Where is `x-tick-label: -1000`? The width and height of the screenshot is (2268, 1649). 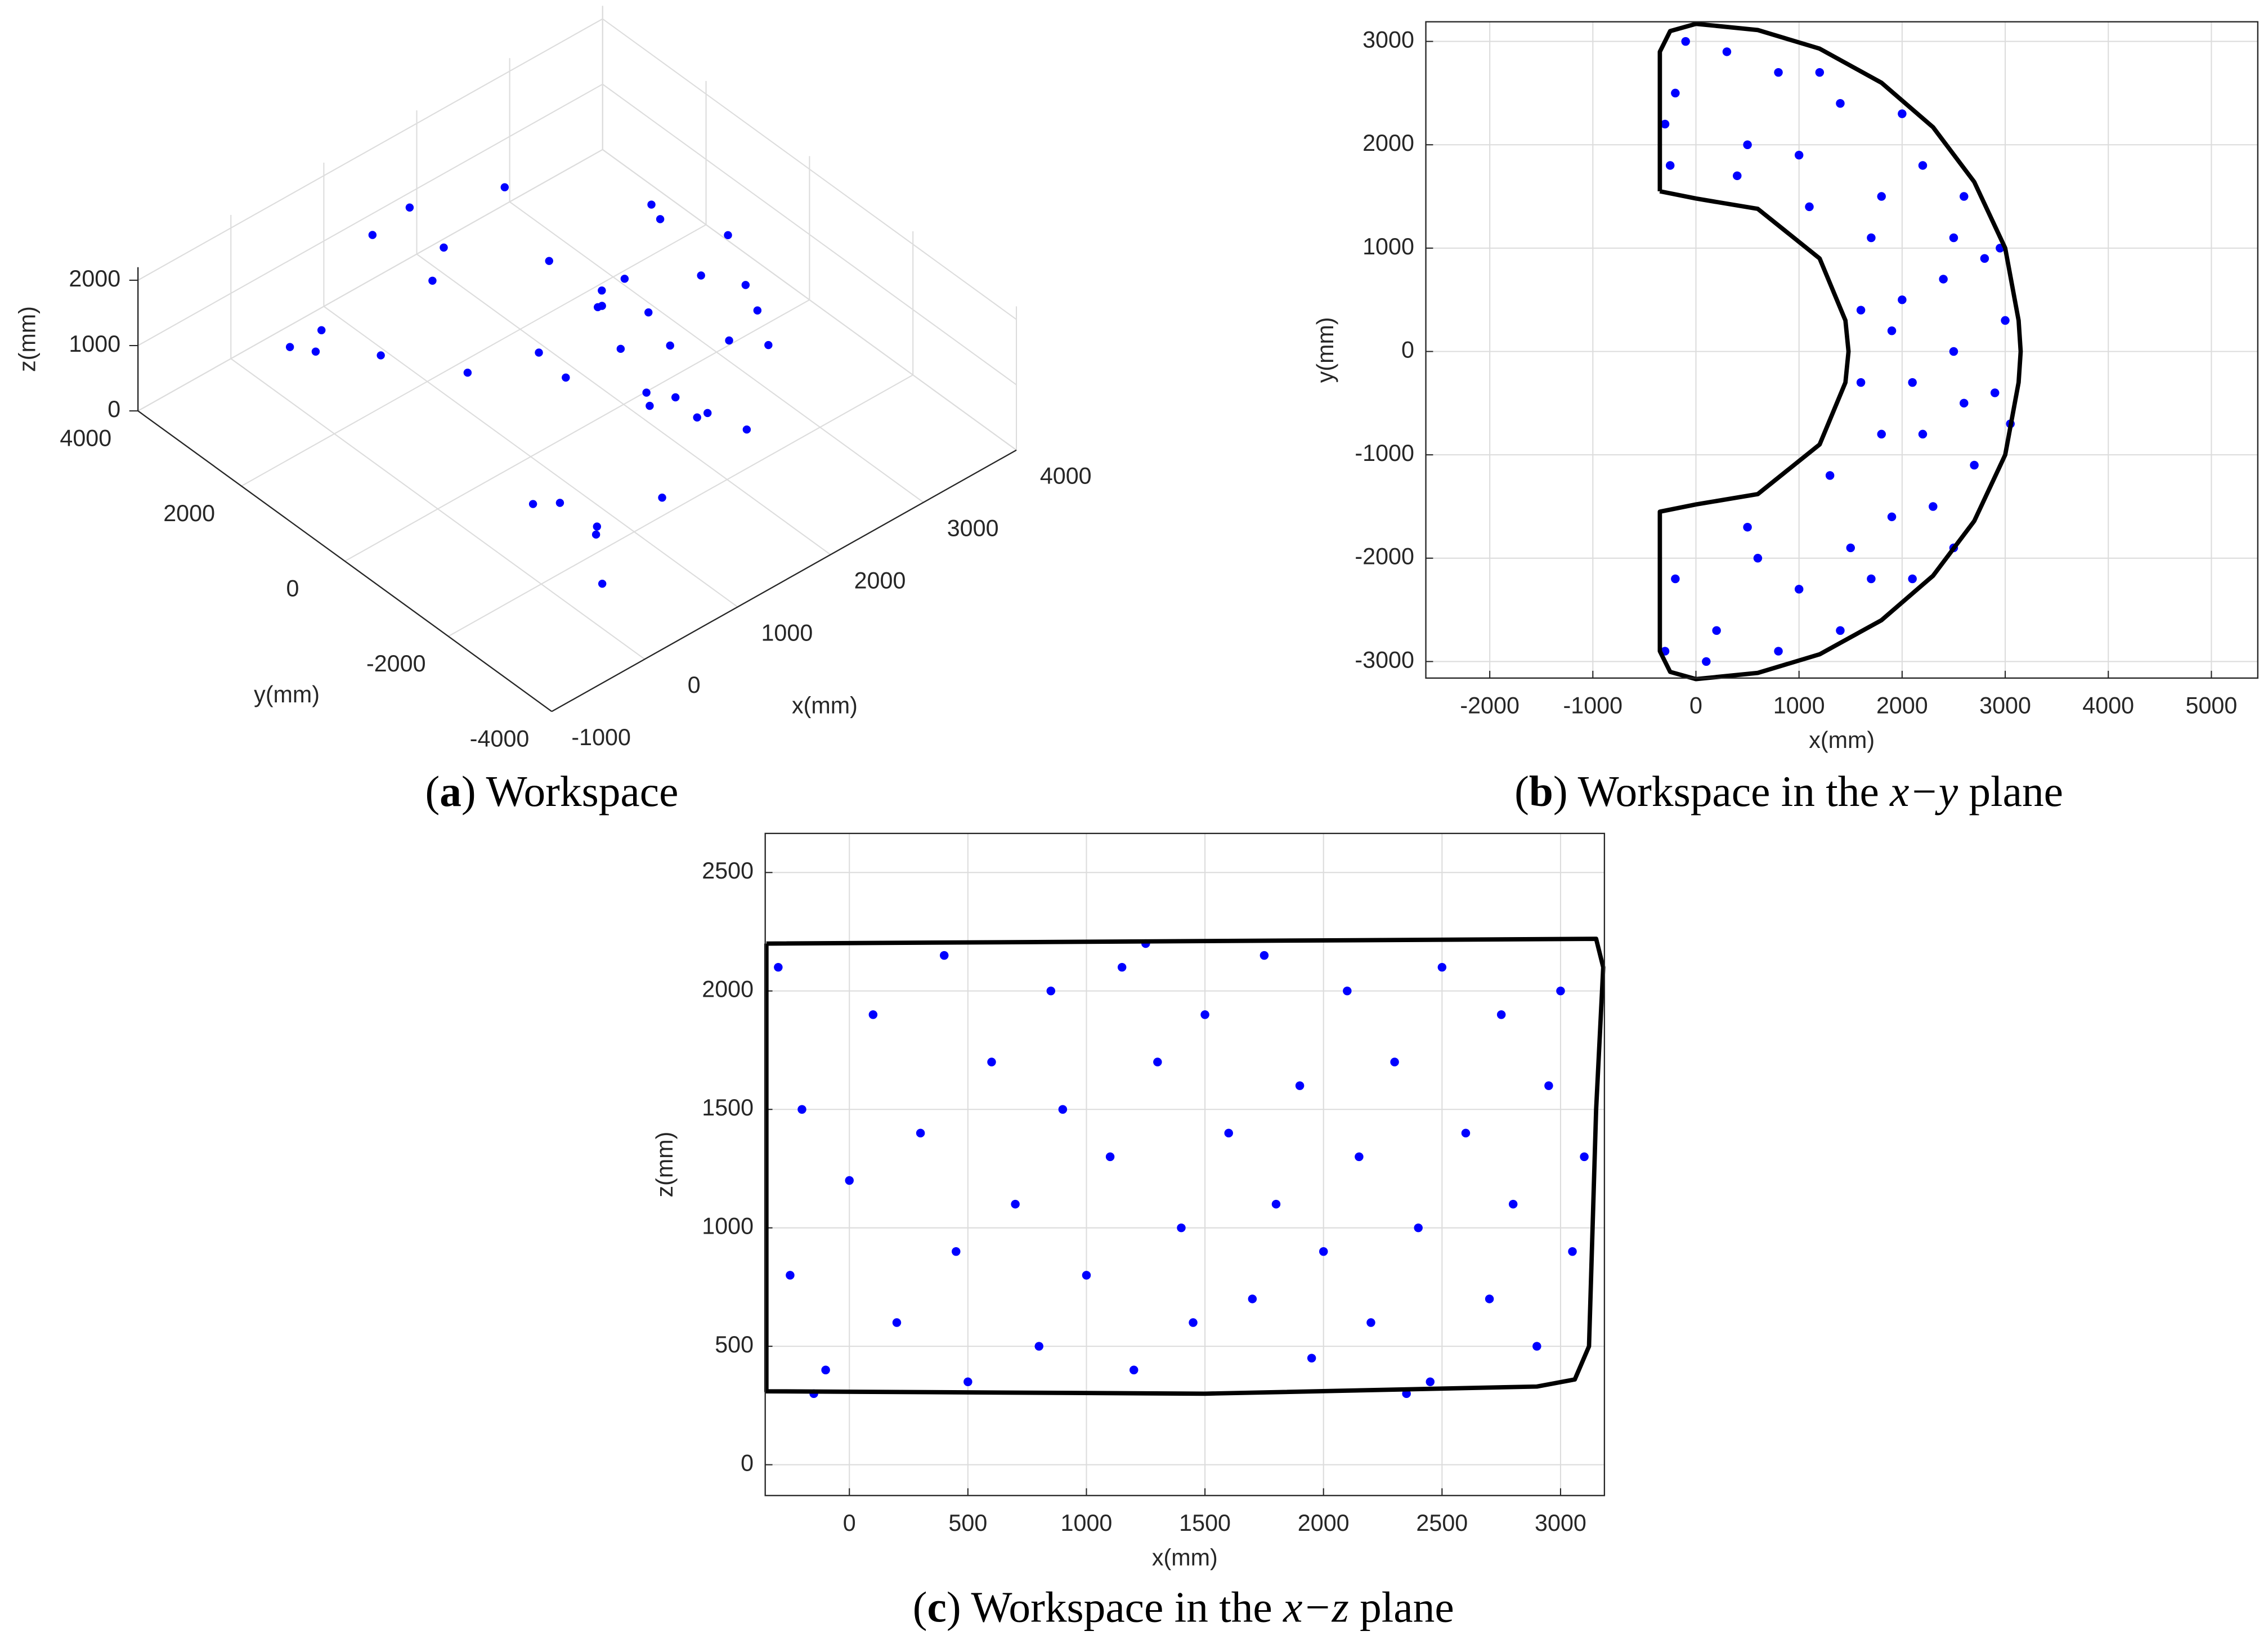
x-tick-label: -1000 is located at coordinates (1593, 705).